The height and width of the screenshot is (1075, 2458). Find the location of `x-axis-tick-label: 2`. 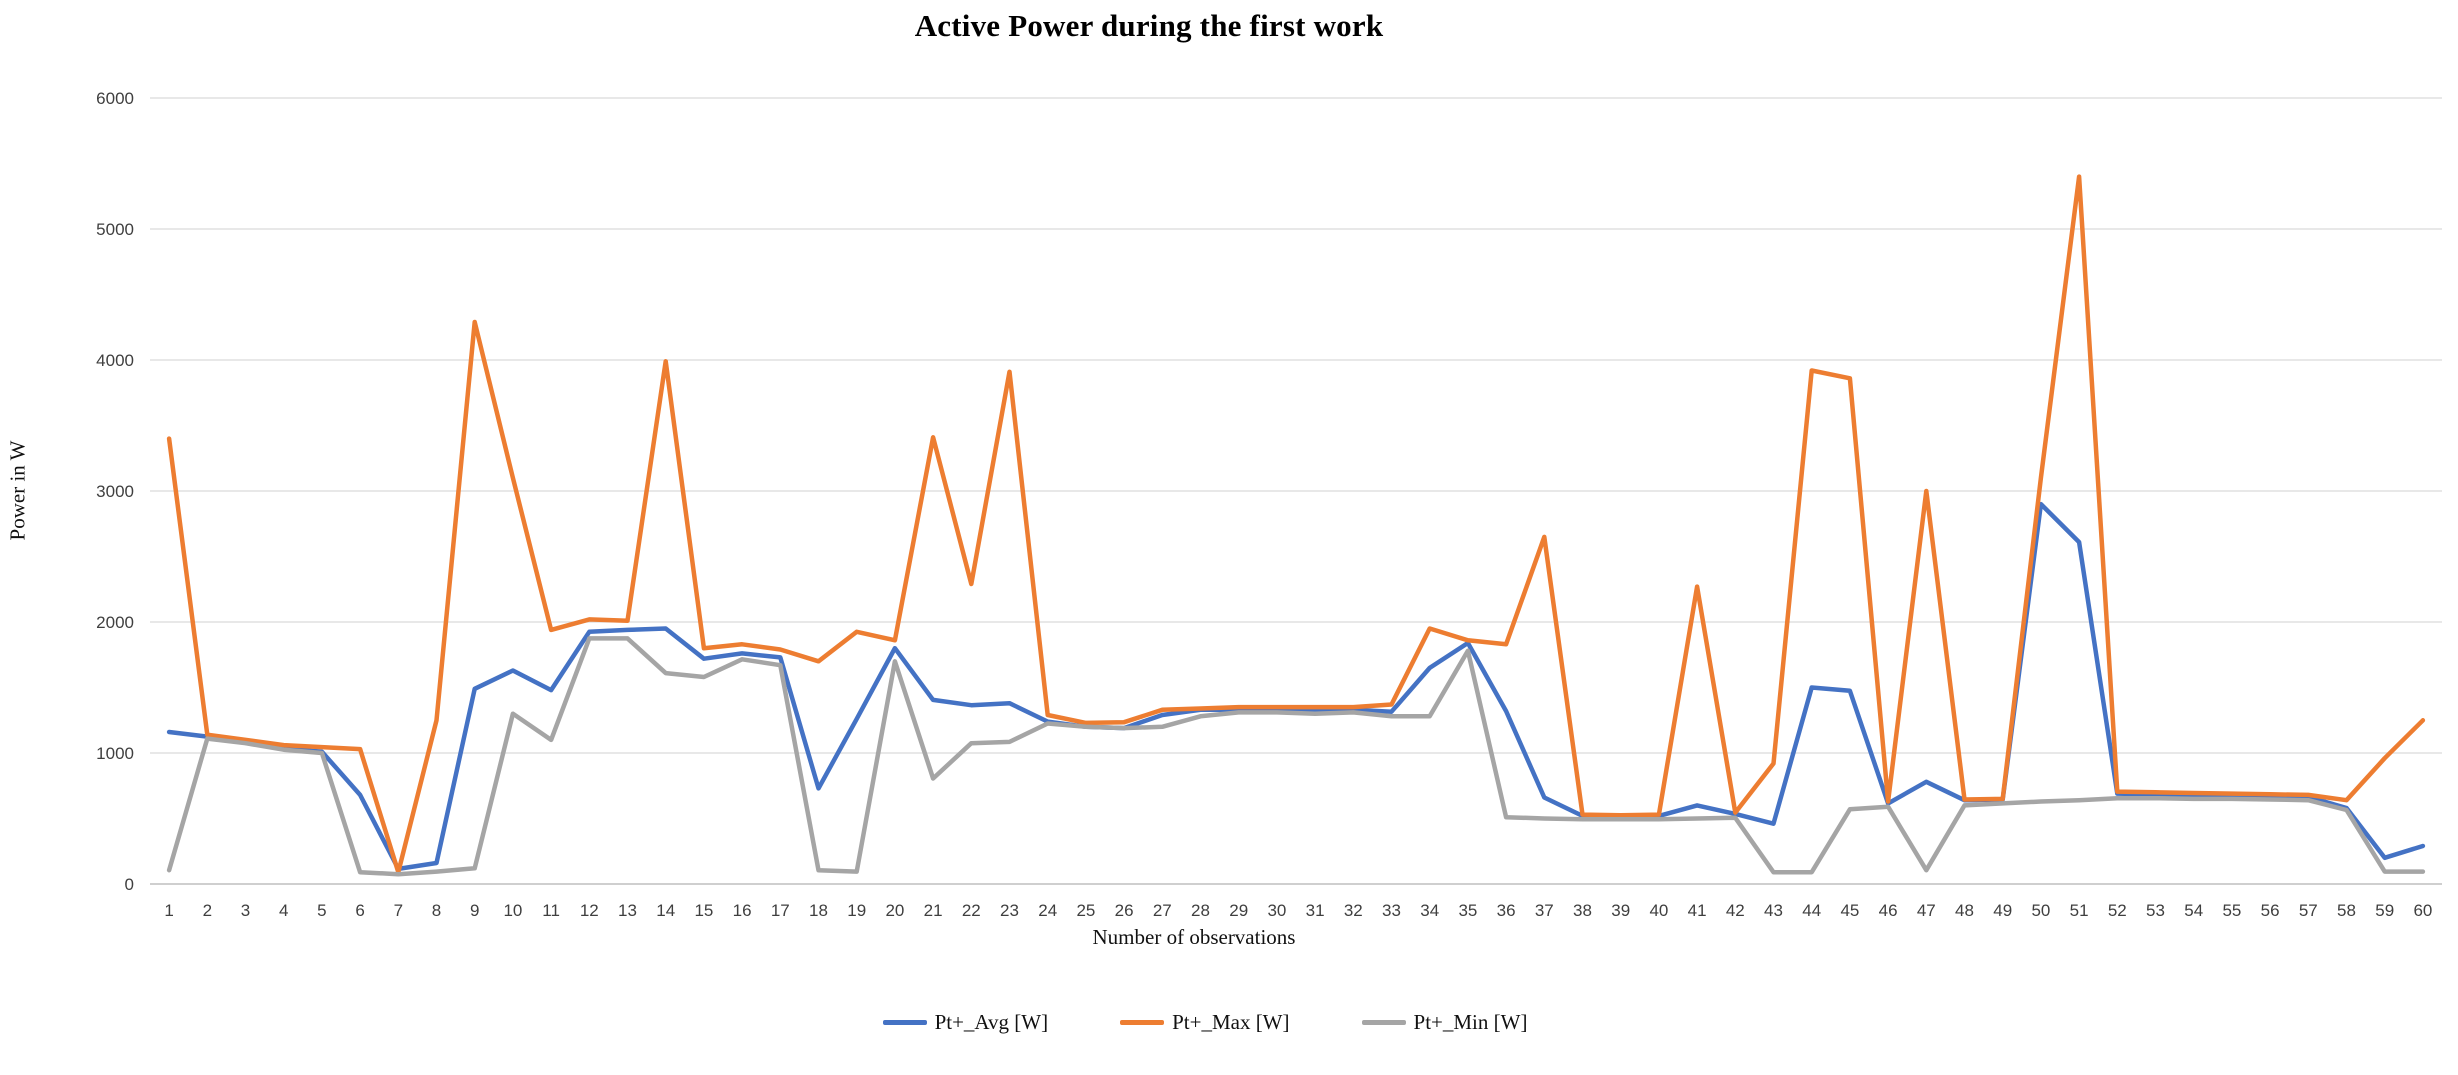

x-axis-tick-label: 2 is located at coordinates (207, 910).